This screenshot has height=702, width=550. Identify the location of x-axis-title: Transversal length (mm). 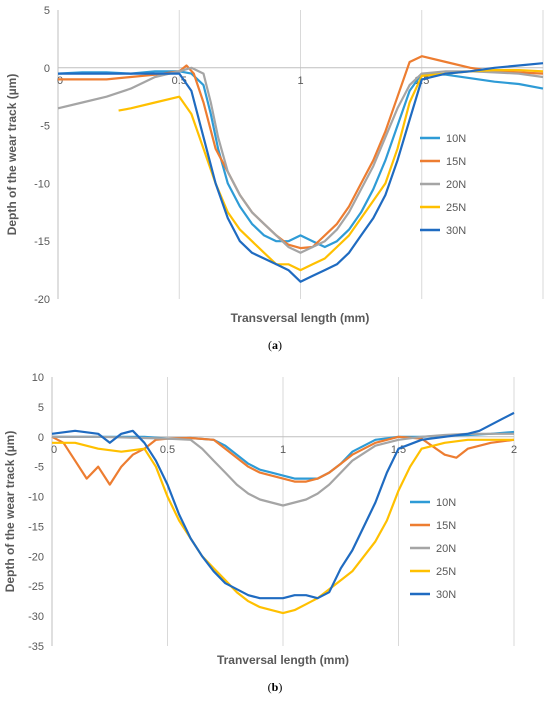
(300, 318).